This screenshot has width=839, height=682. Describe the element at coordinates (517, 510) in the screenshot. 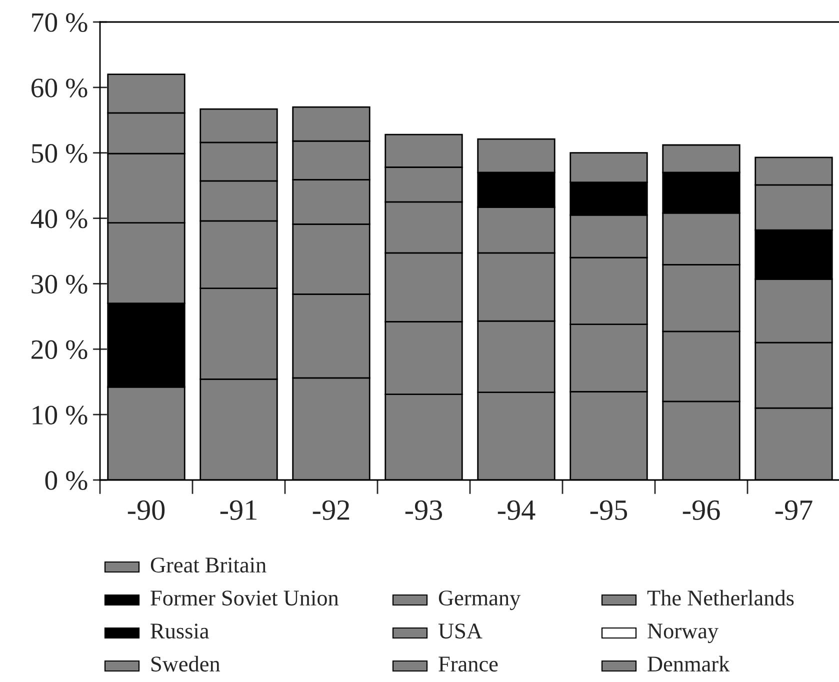

I see `x-tick-label: -94` at that location.